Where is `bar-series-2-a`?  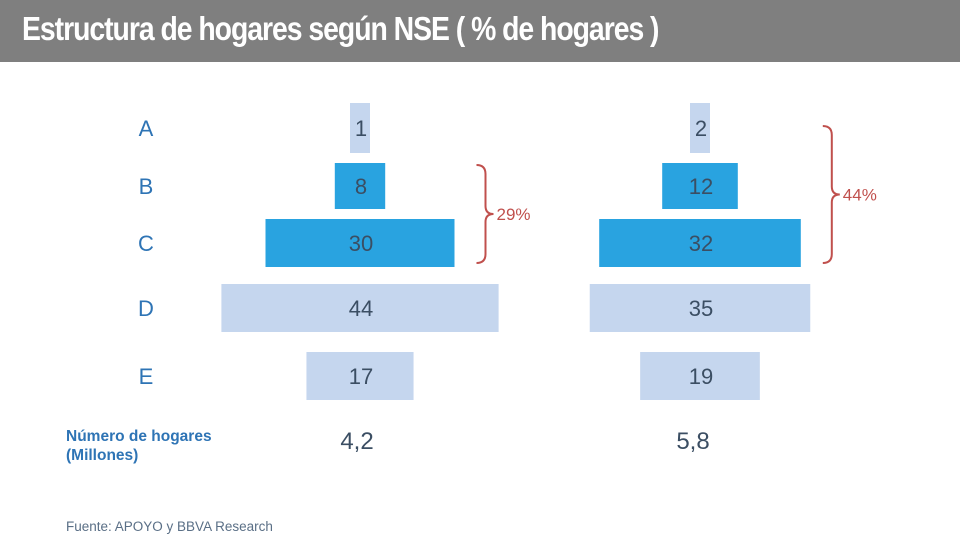 bar-series-2-a is located at coordinates (700, 128).